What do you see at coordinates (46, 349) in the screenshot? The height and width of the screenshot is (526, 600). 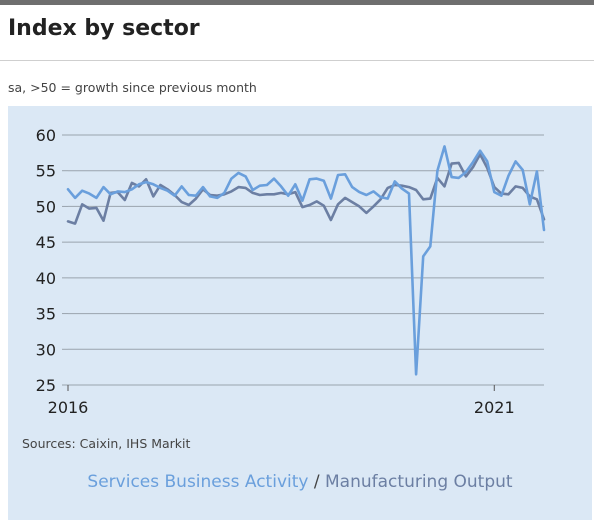 I see `y-tick-label-30: 30` at bounding box center [46, 349].